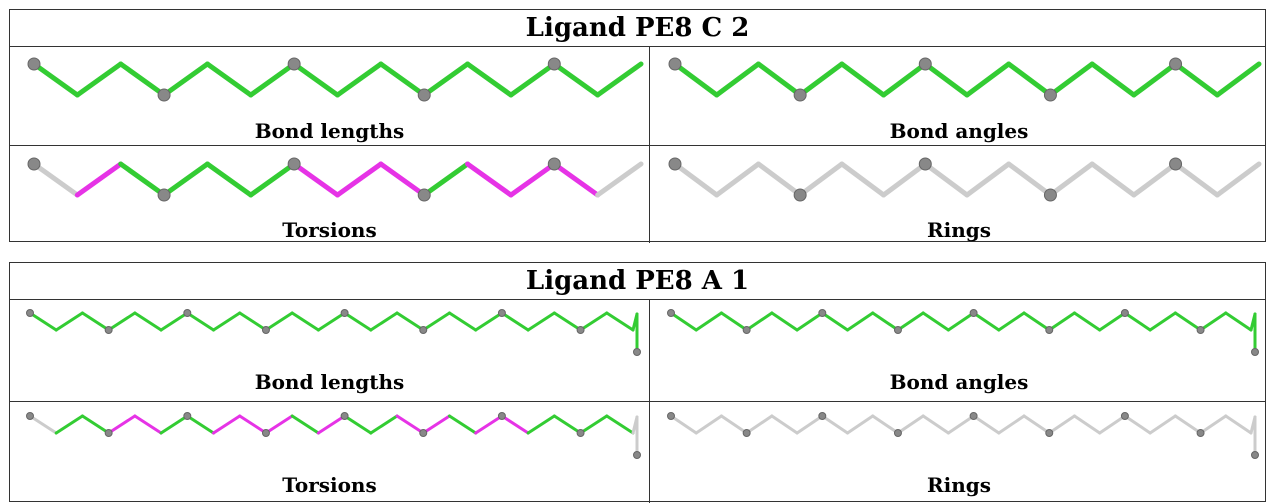  Describe the element at coordinates (637, 28) in the screenshot. I see `table-title: Ligand PE8 C 2` at that location.